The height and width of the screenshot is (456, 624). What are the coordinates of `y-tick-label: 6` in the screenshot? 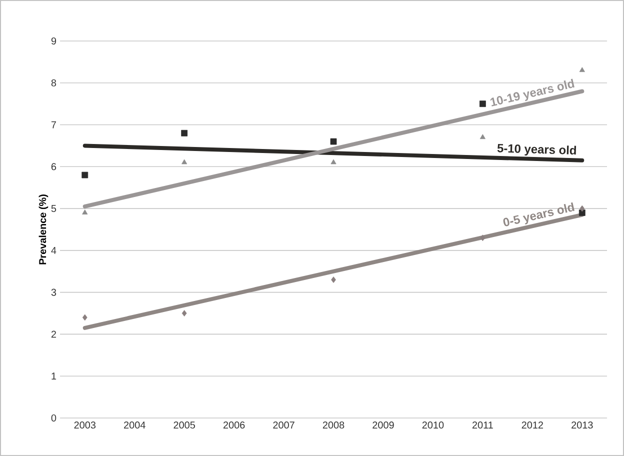 It's located at (53, 166).